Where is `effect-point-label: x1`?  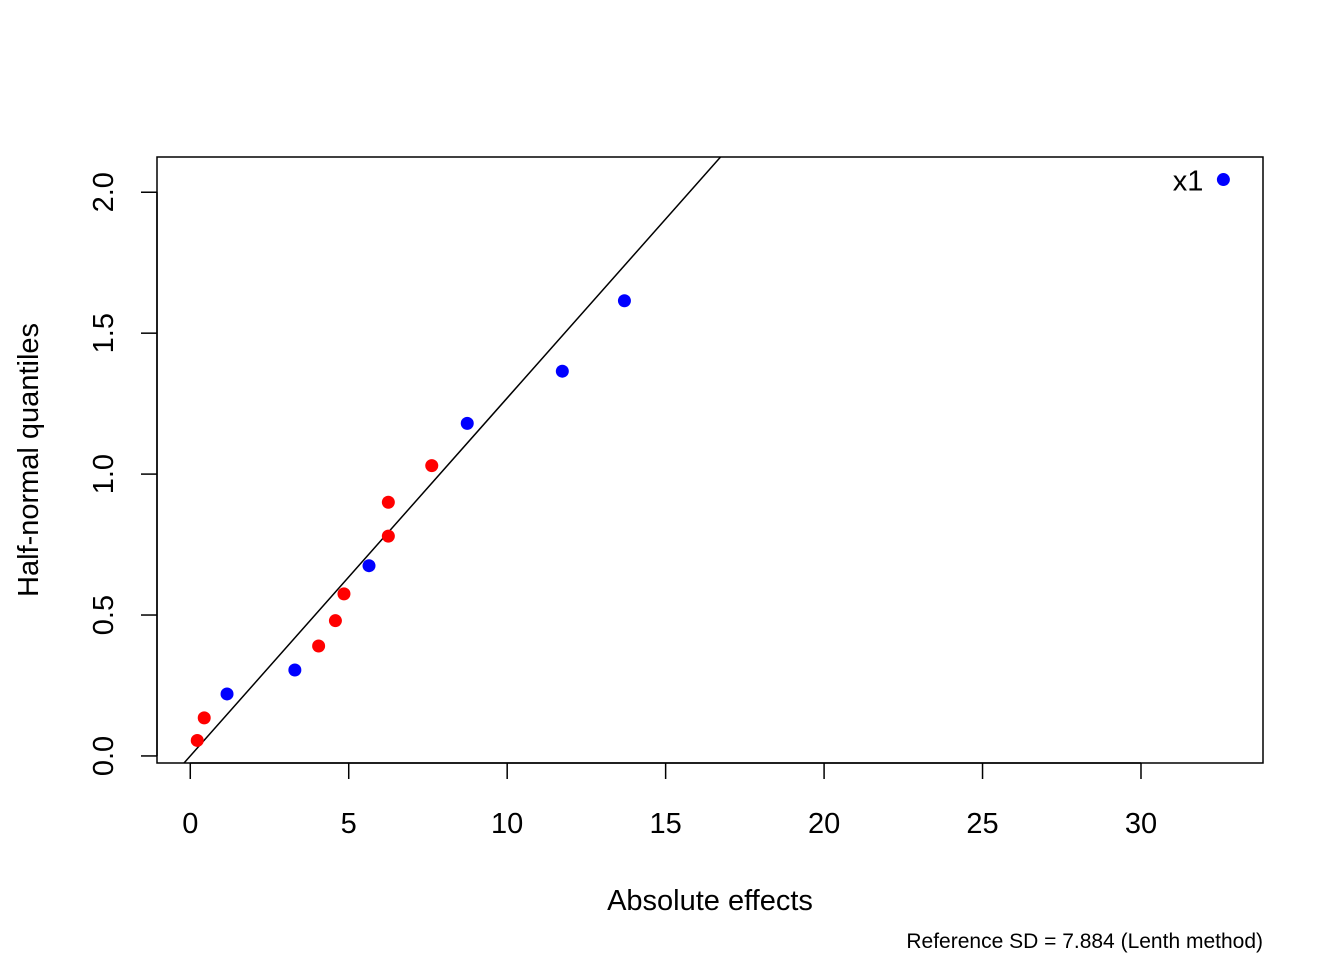 effect-point-label: x1 is located at coordinates (1188, 182).